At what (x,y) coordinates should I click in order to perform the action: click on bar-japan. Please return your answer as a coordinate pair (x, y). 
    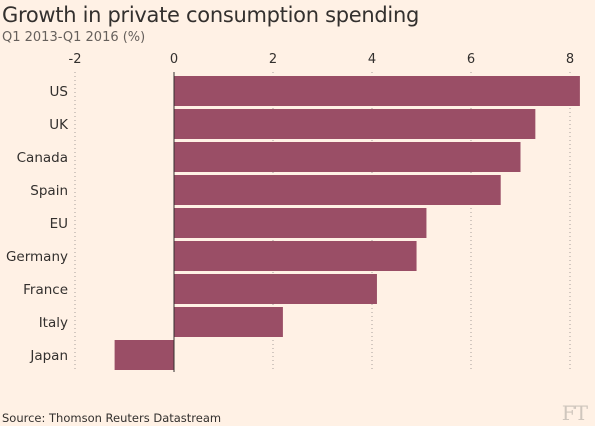
    Looking at the image, I should click on (144, 355).